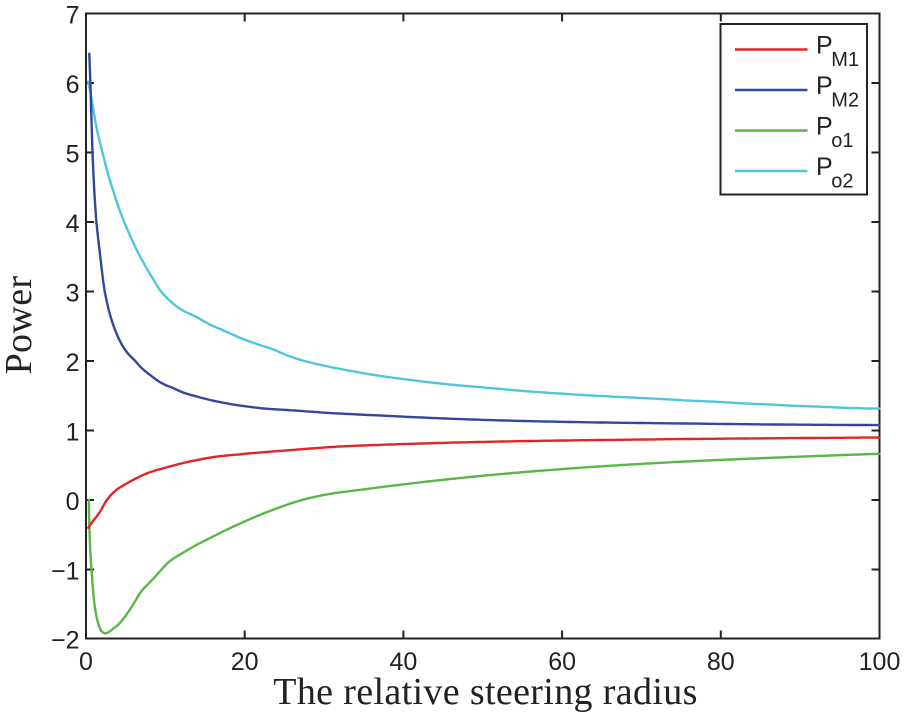 Image resolution: width=904 pixels, height=725 pixels. I want to click on svg-text: 40, so click(403, 662).